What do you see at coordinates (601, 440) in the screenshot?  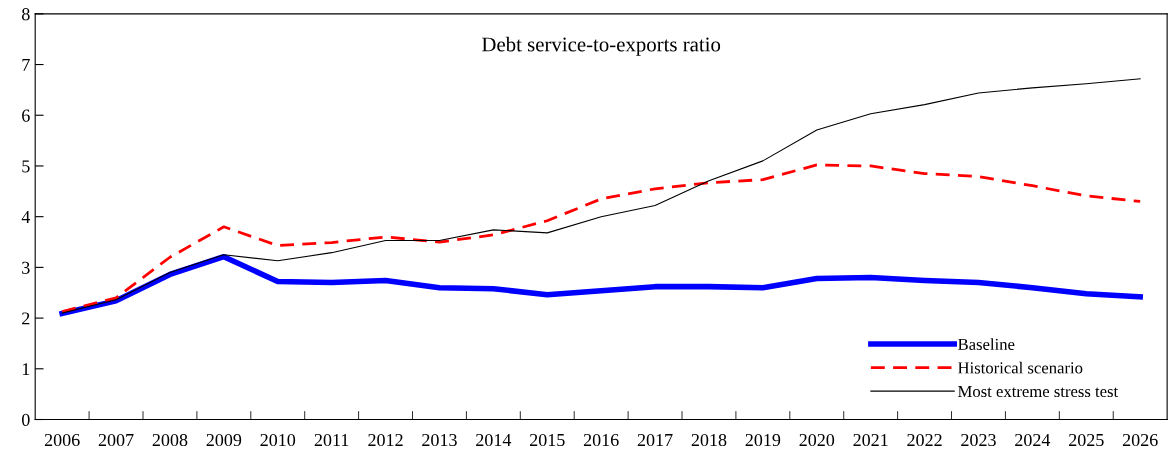 I see `x-tick-label: 2016` at bounding box center [601, 440].